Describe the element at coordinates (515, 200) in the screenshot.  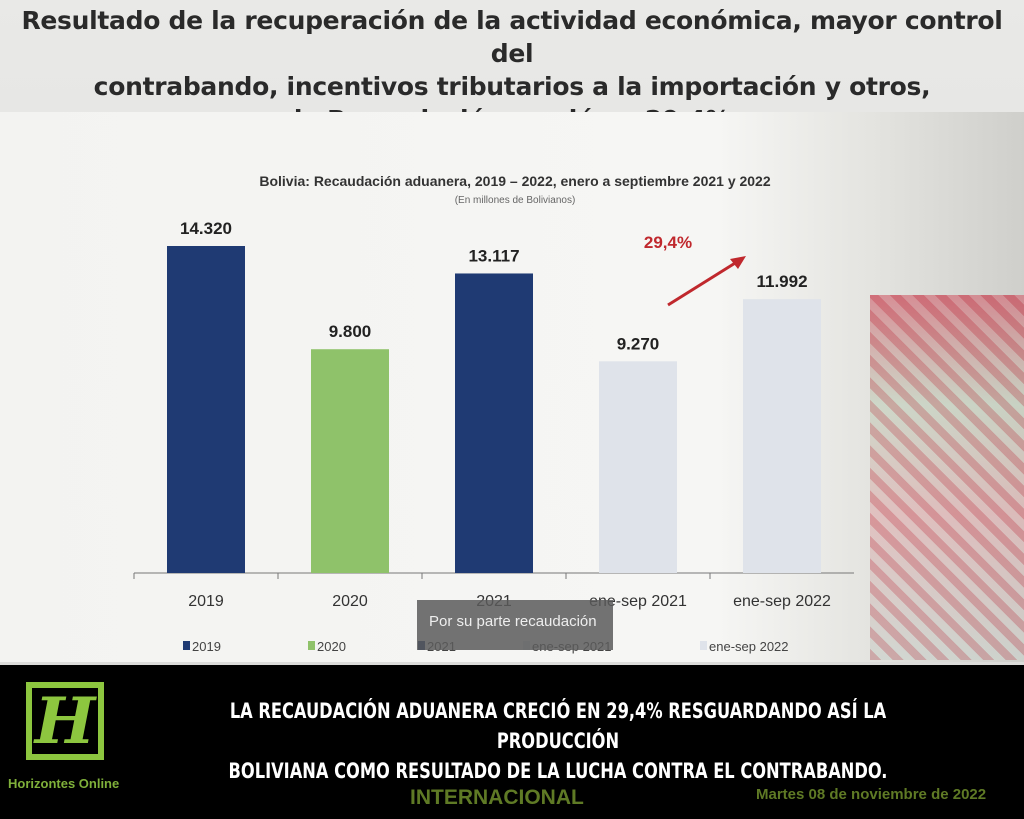
I see `chart-subtitle: (En millones de Bolivianos)` at that location.